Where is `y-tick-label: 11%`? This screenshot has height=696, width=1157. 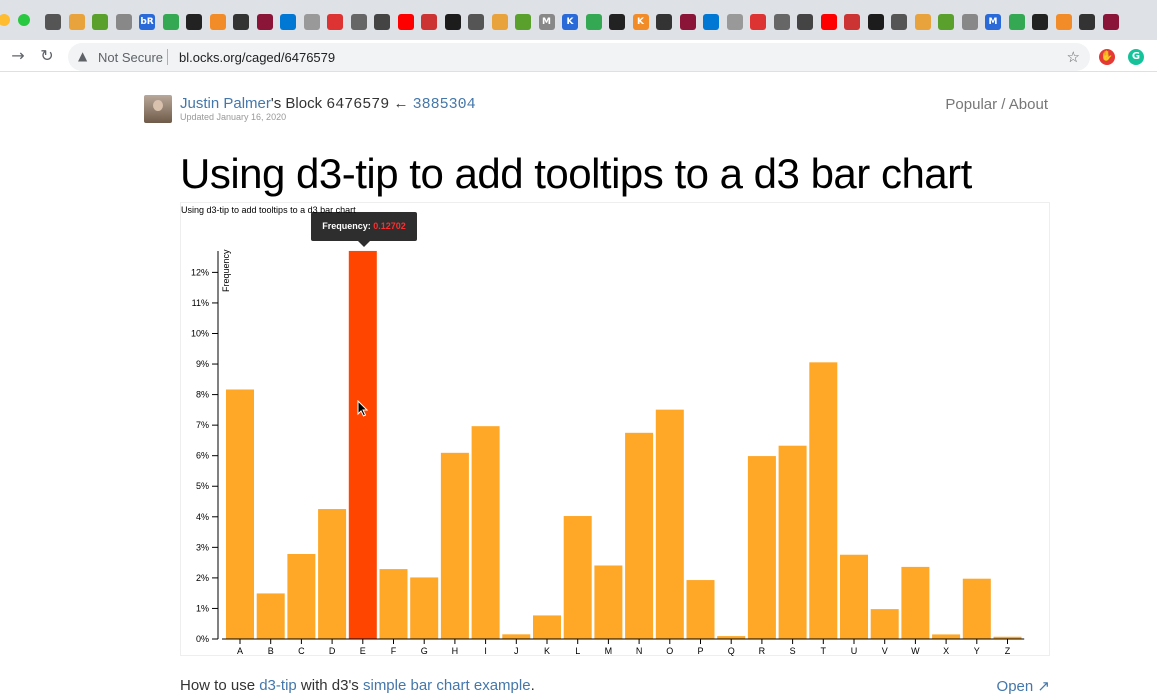 y-tick-label: 11% is located at coordinates (200, 303).